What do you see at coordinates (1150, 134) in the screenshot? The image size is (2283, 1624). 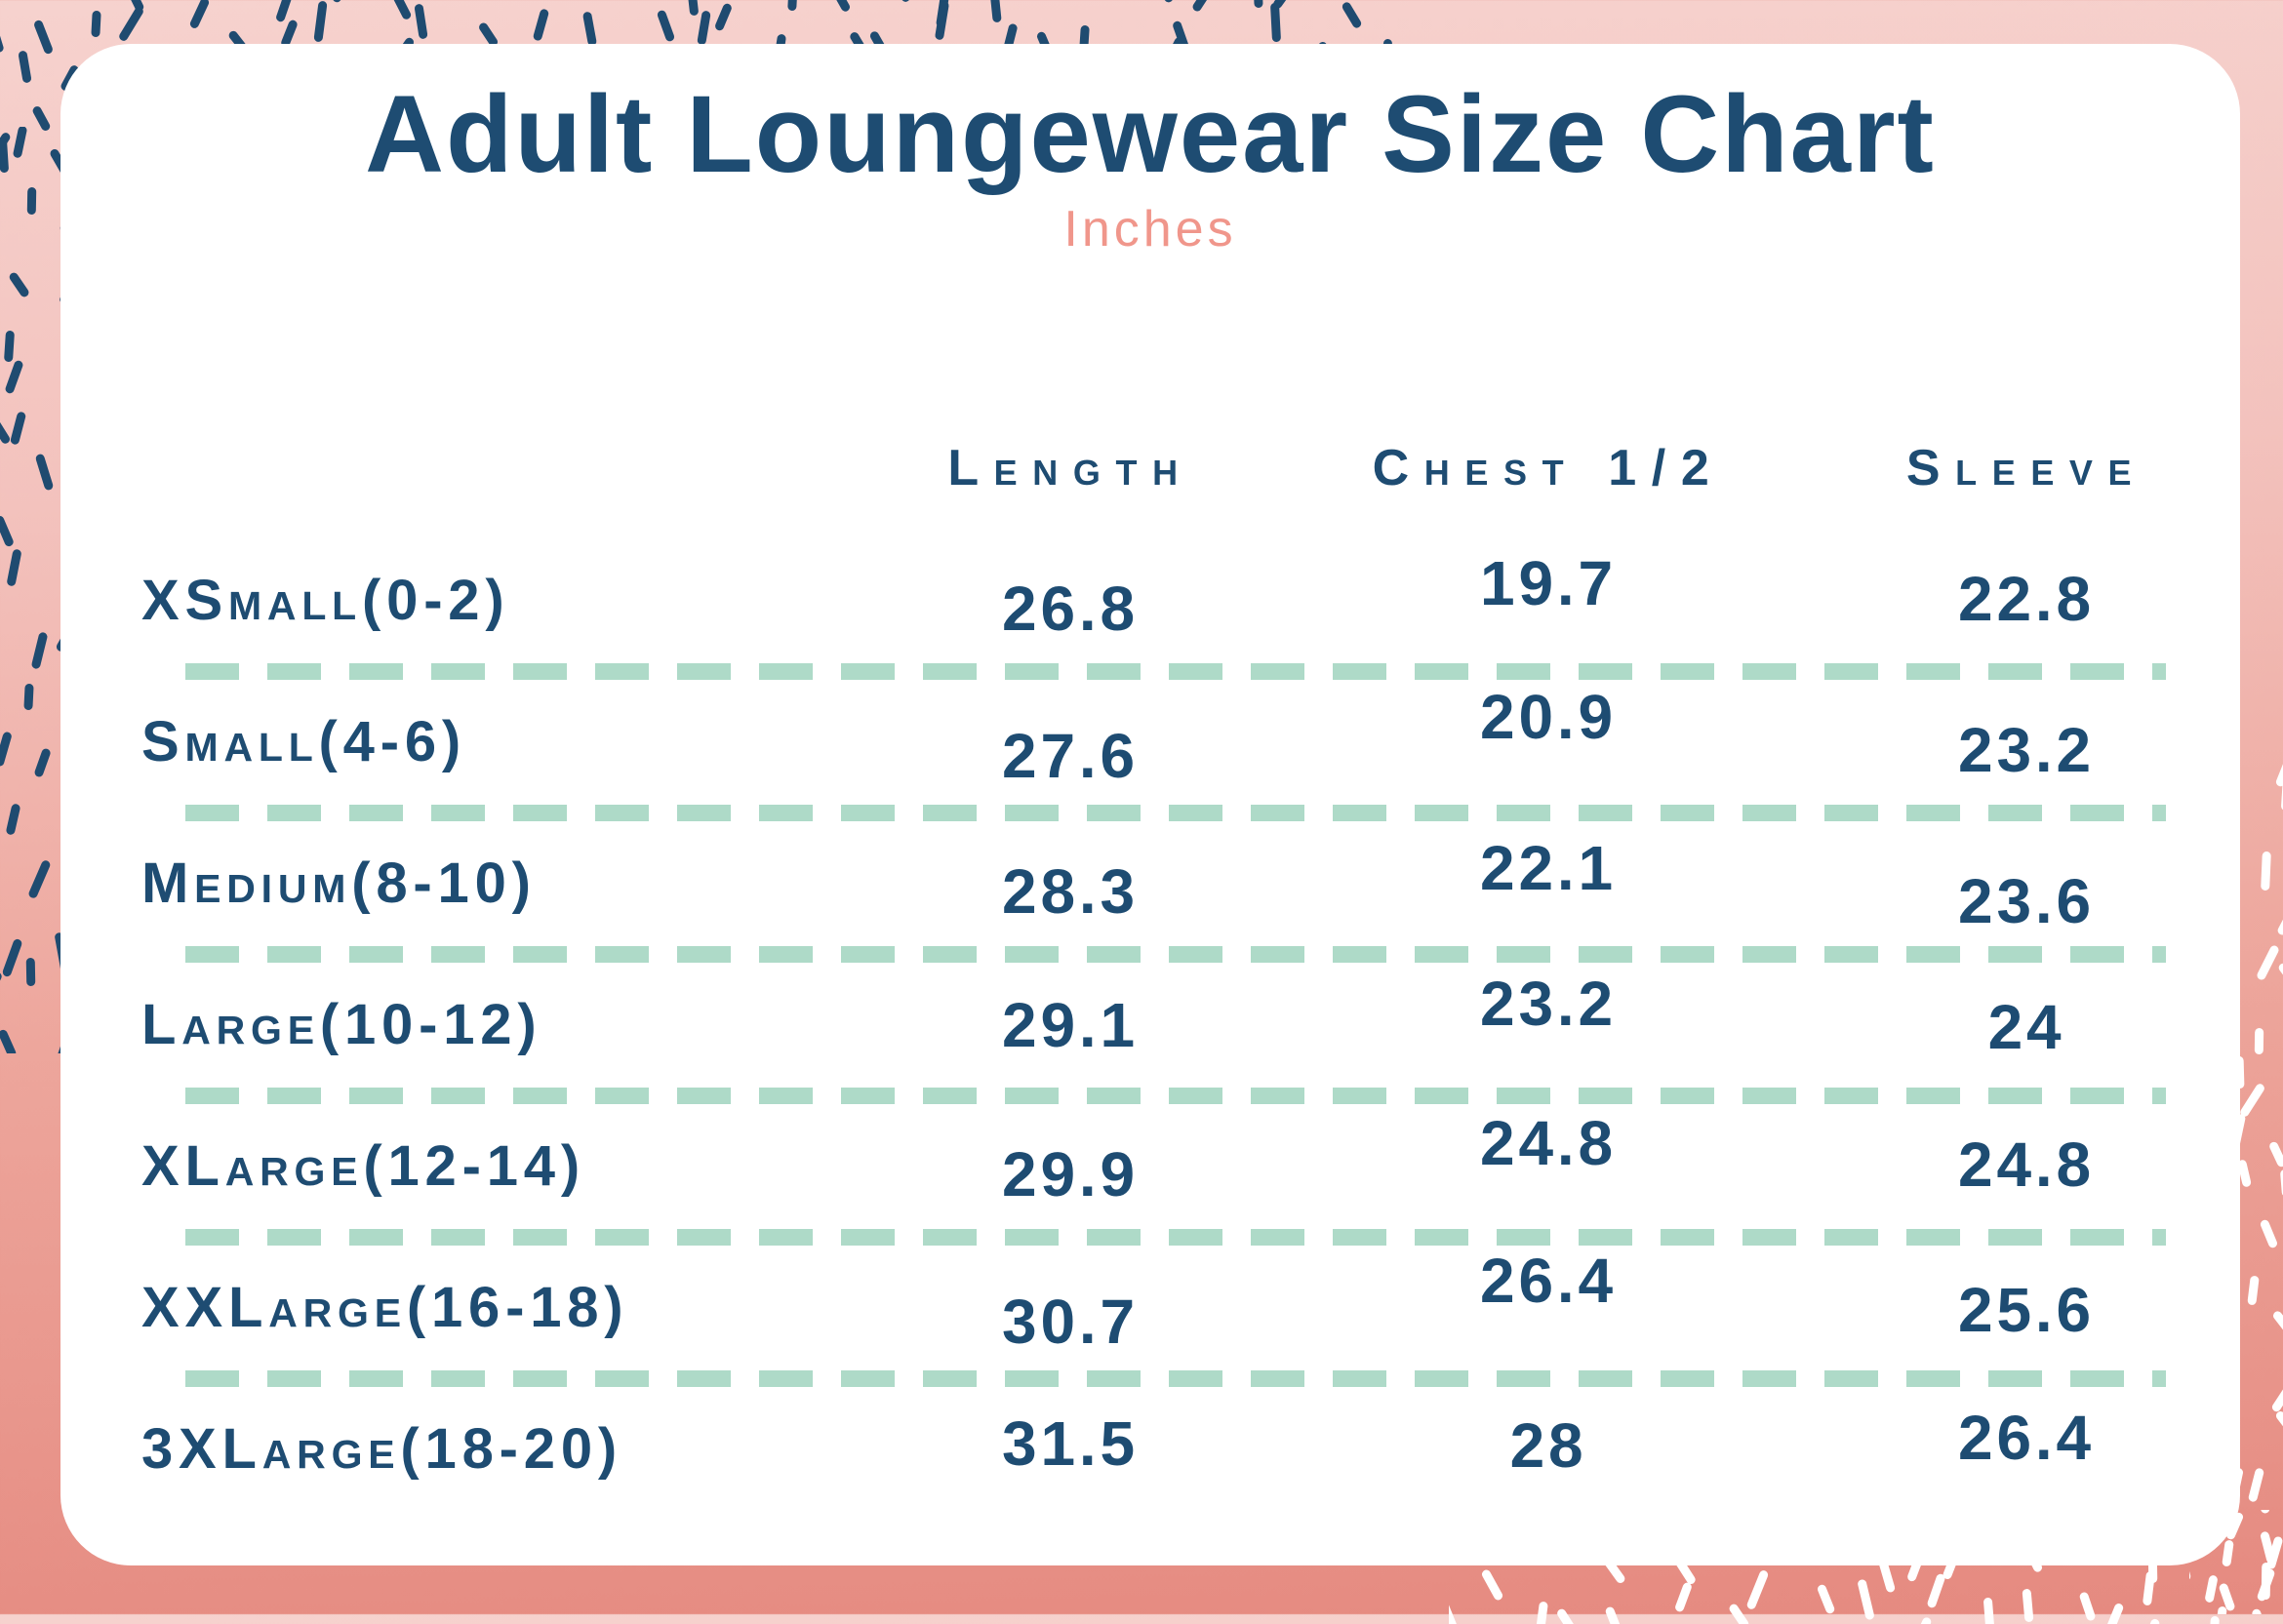 I see `chart-title: Adult Loungewear Size Chart` at bounding box center [1150, 134].